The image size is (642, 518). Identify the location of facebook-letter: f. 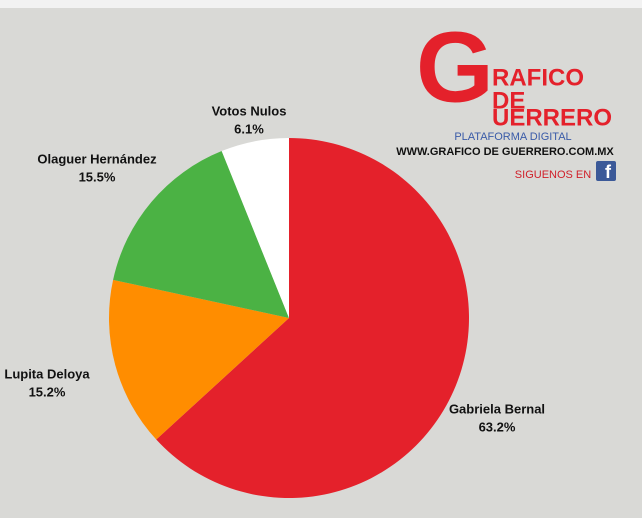
(608, 172).